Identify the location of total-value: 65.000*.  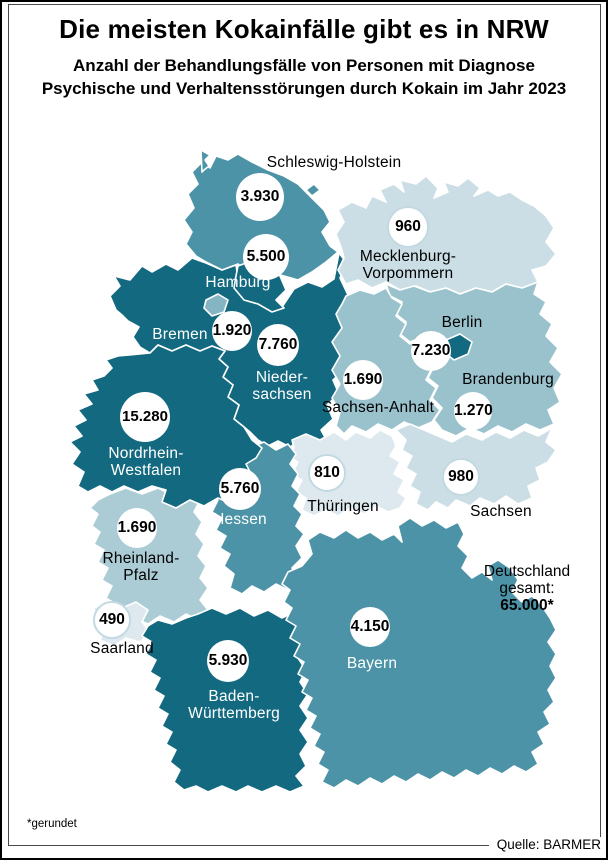
(527, 605).